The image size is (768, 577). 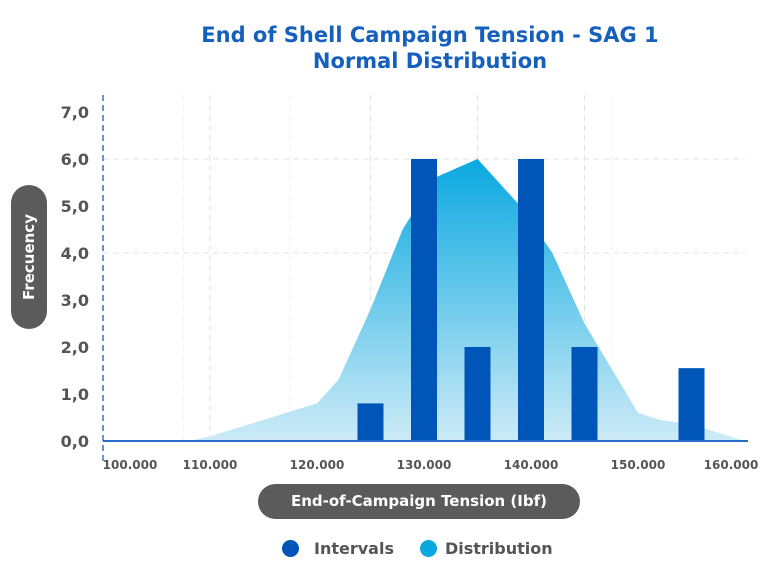 I want to click on y-tick-label: 3,0, so click(x=75, y=300).